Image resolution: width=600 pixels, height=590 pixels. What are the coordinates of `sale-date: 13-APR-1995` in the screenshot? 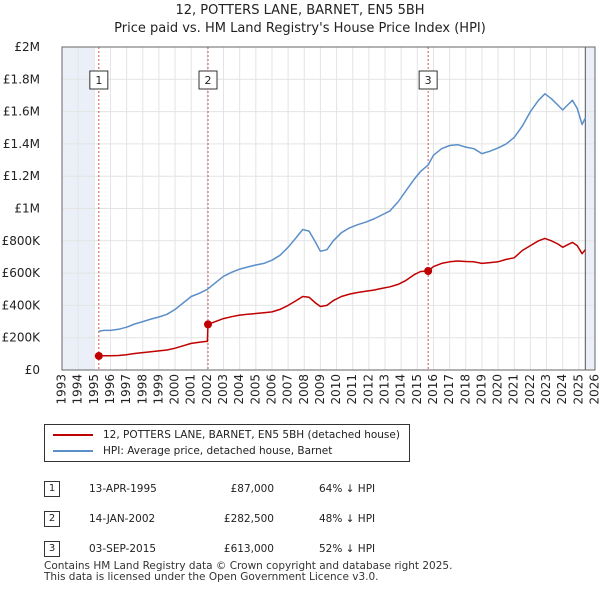 It's located at (123, 489).